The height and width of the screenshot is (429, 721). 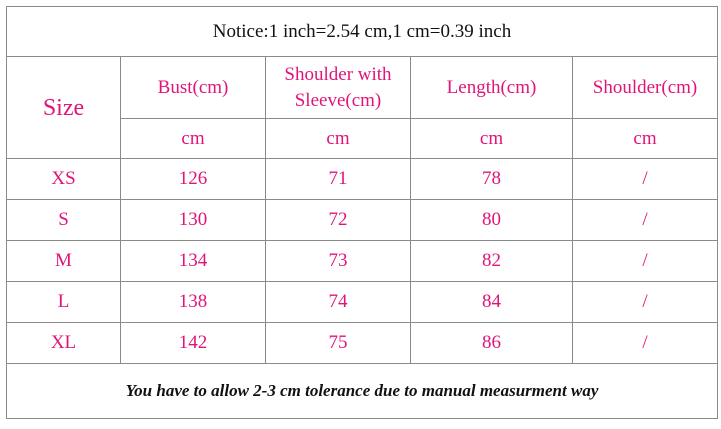 I want to click on measure-cell: 80, so click(x=491, y=220).